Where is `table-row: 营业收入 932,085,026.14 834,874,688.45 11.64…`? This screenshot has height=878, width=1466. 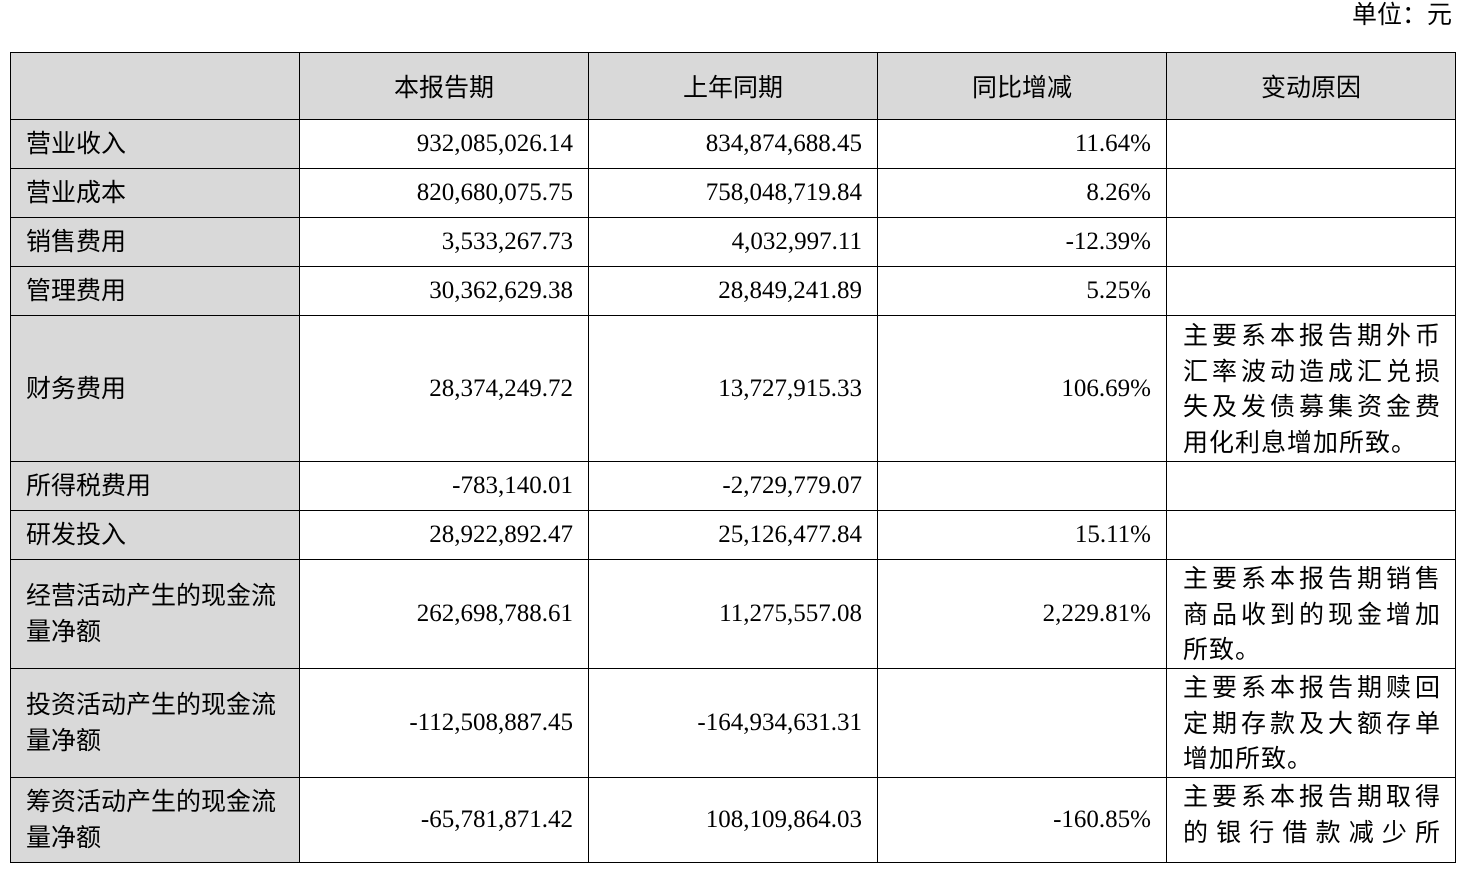
table-row: 营业收入 932,085,026.14 834,874,688.45 11.64… is located at coordinates (733, 144).